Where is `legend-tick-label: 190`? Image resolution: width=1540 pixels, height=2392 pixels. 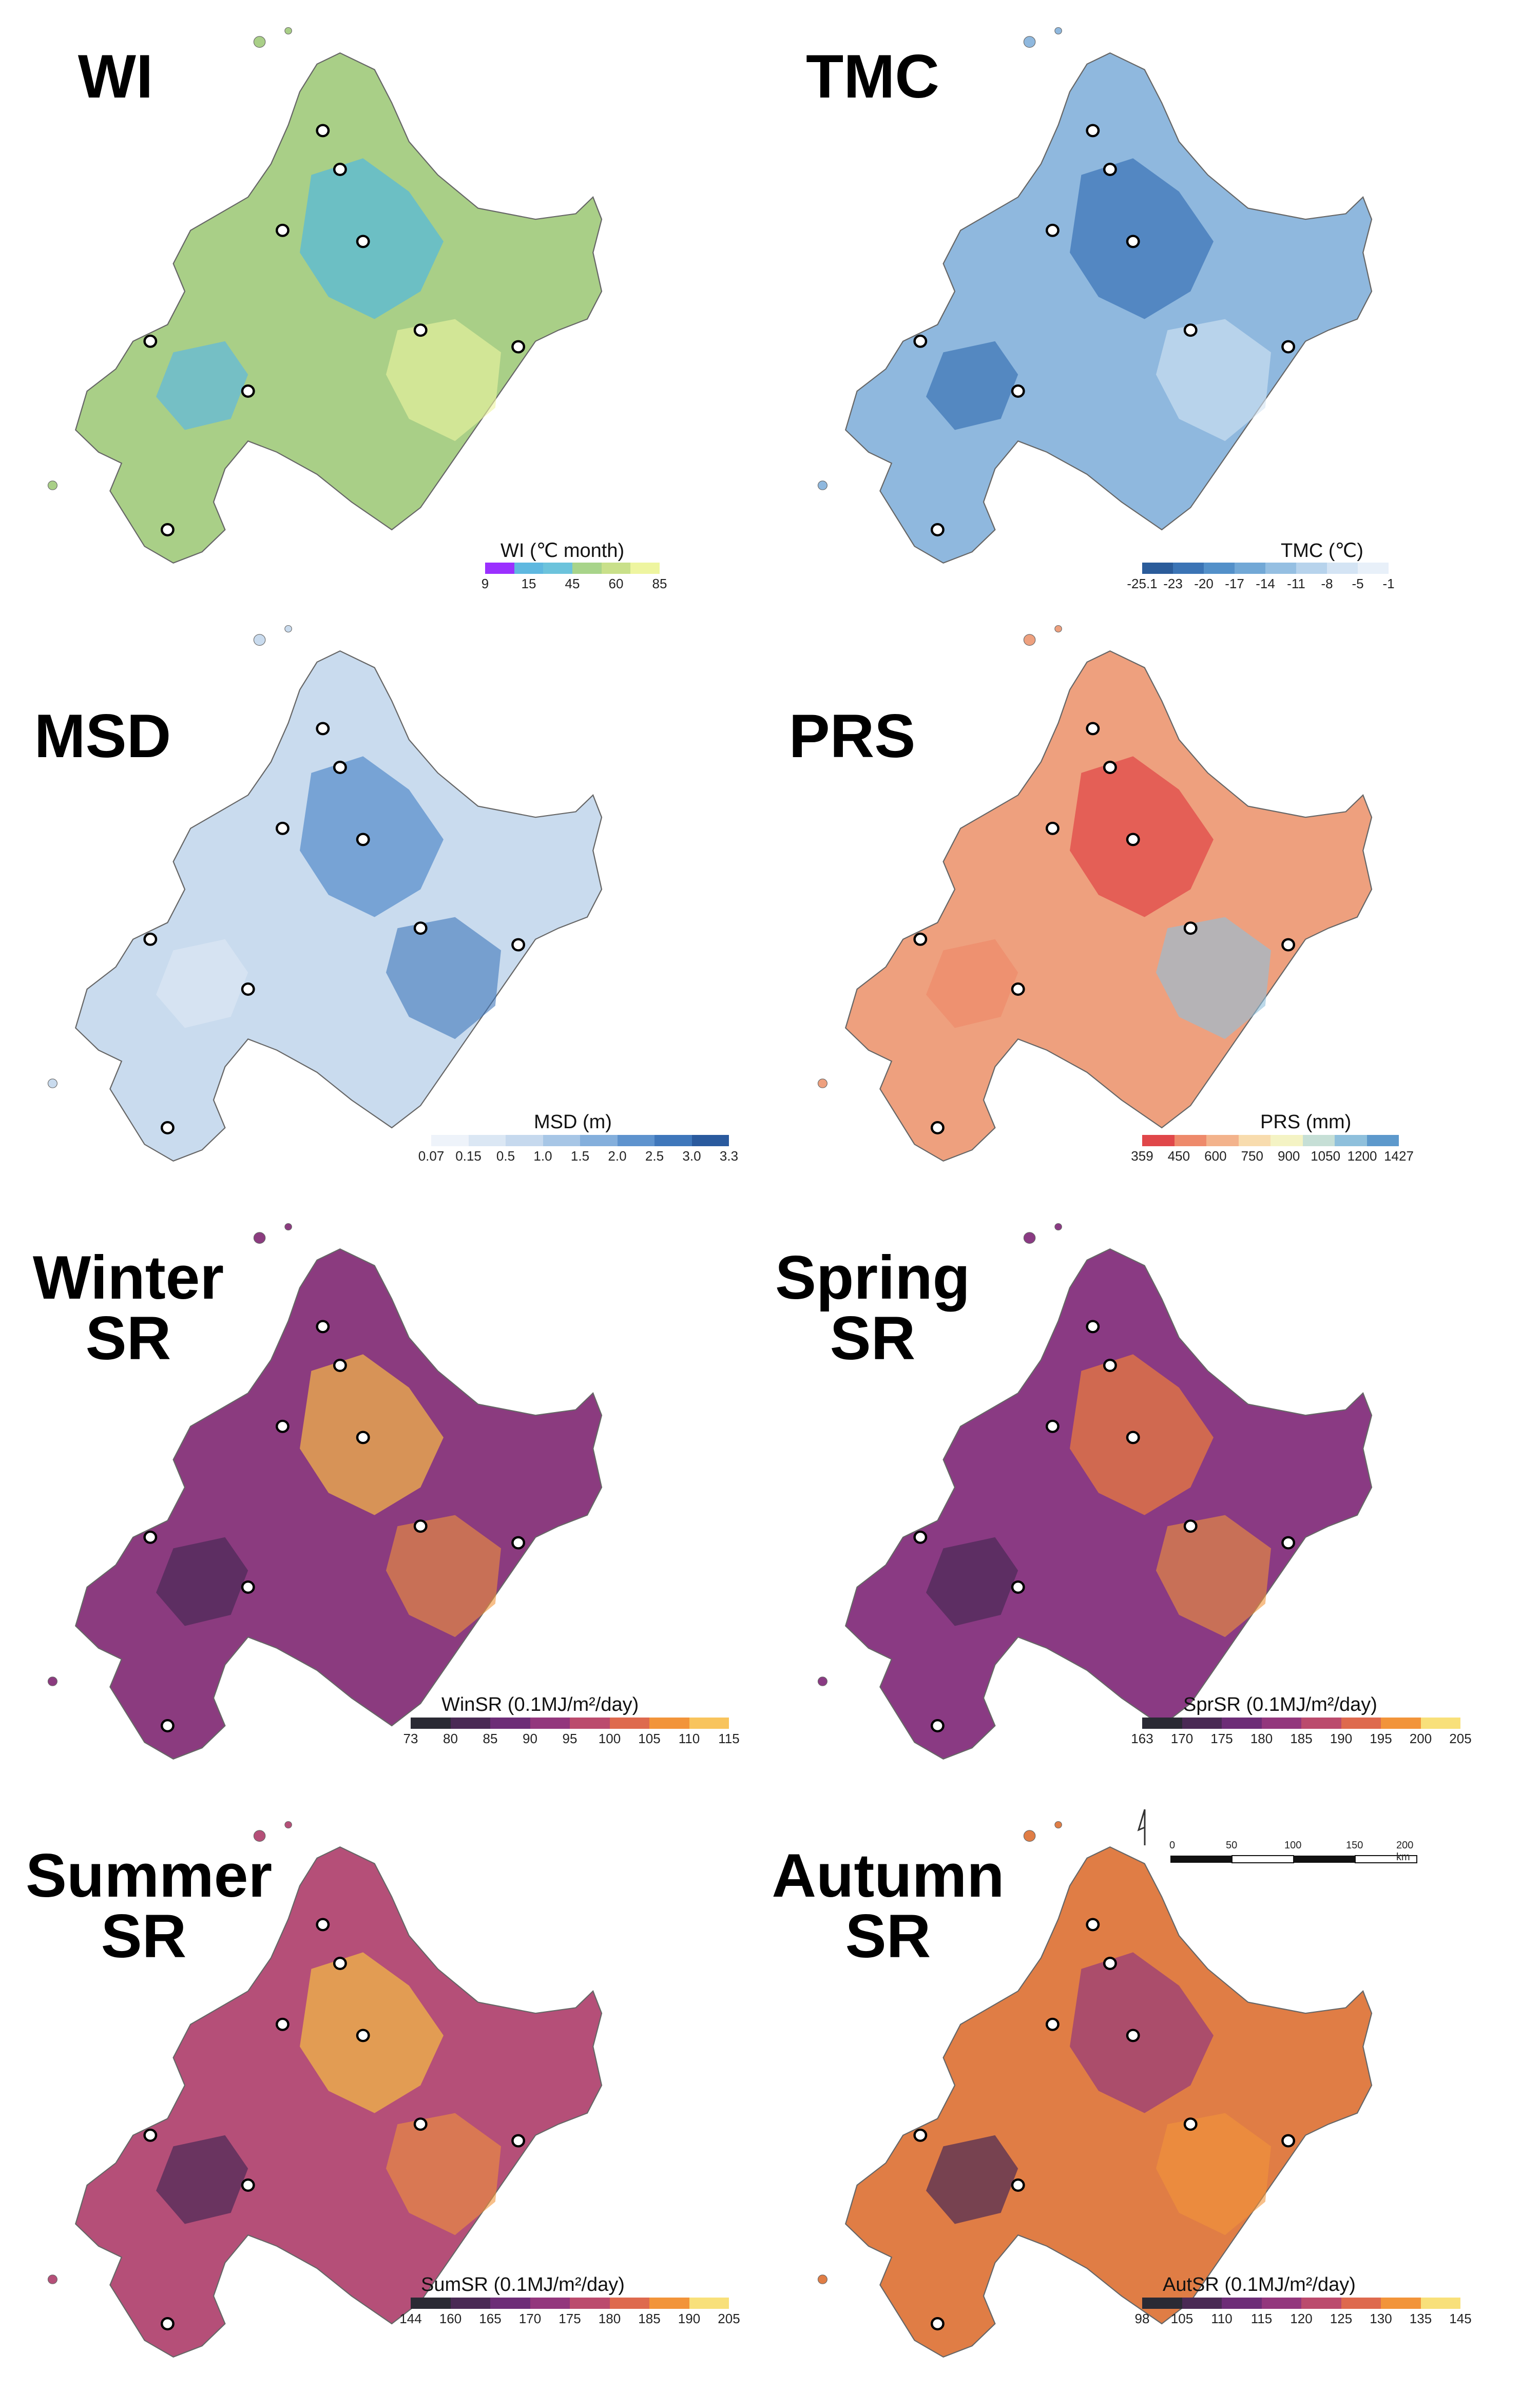 legend-tick-label: 190 is located at coordinates (1341, 1738).